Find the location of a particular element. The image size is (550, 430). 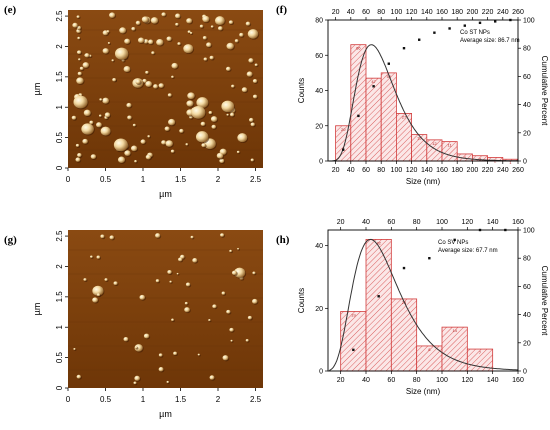

x-tick-label-top: 180 is located at coordinates (457, 12).